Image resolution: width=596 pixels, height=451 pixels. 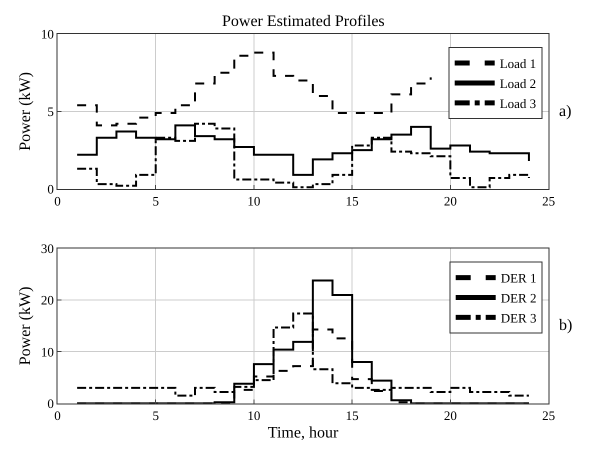 What do you see at coordinates (303, 21) in the screenshot?
I see `chart-title: Power Estimated Profiles` at bounding box center [303, 21].